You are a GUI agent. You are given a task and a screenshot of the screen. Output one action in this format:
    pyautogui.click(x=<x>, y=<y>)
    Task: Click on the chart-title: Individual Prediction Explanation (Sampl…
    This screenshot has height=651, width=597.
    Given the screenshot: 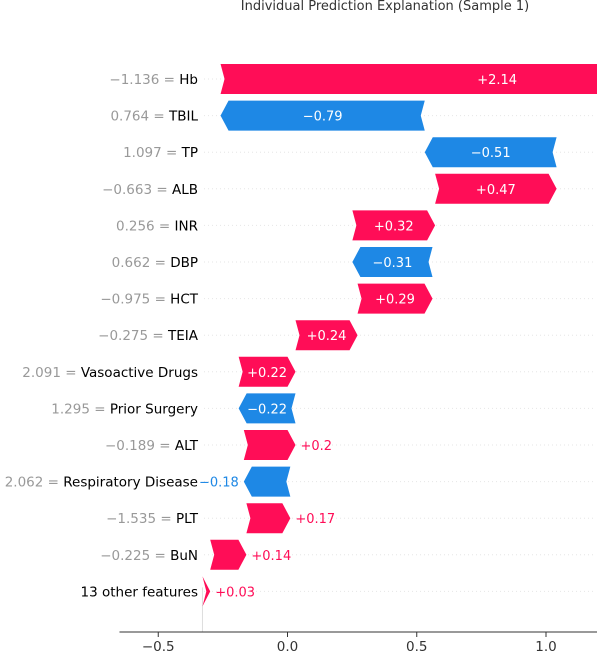 What is the action you would take?
    pyautogui.click(x=385, y=7)
    